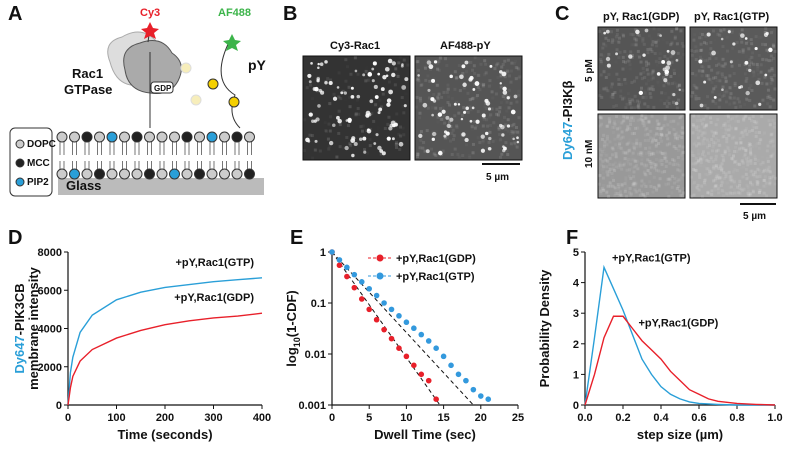 This screenshot has height=451, width=787. What do you see at coordinates (754, 216) in the screenshot?
I see `scale-label: 5 µm` at bounding box center [754, 216].